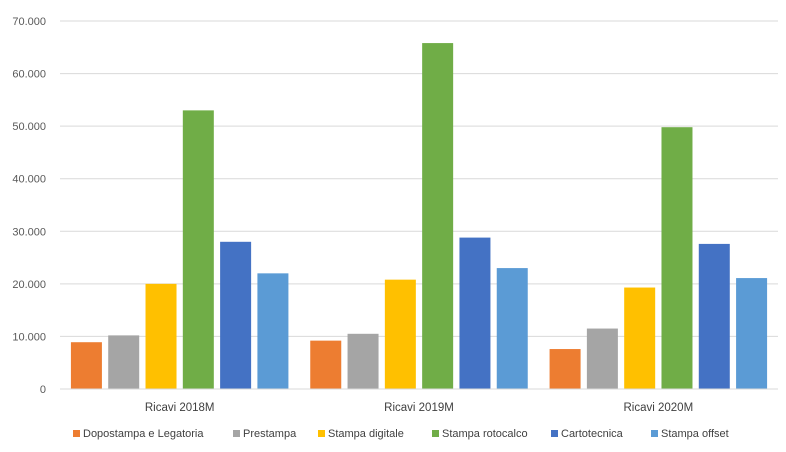 This screenshot has width=786, height=452. Describe the element at coordinates (29, 285) in the screenshot. I see `y-tick-label: 20.000` at that location.